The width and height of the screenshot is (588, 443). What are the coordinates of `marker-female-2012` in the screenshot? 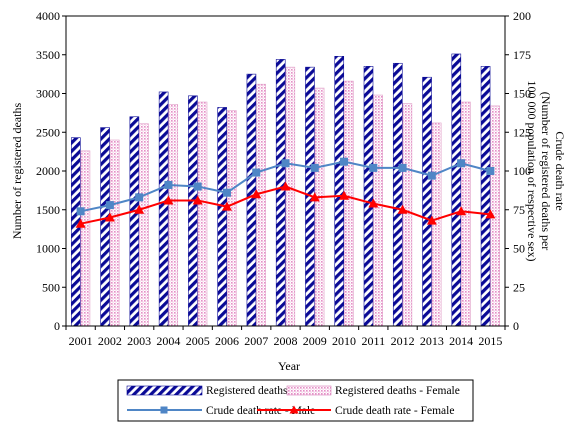 It's located at (402, 209).